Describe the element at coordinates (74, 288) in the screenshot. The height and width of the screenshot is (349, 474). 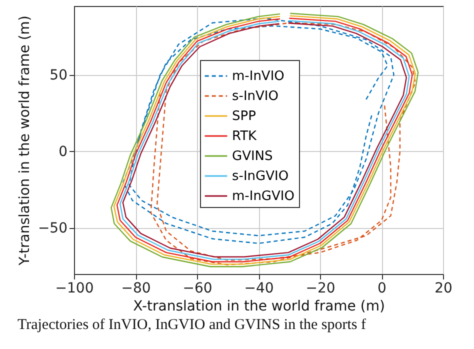
I see `x-tick-label: −100` at that location.